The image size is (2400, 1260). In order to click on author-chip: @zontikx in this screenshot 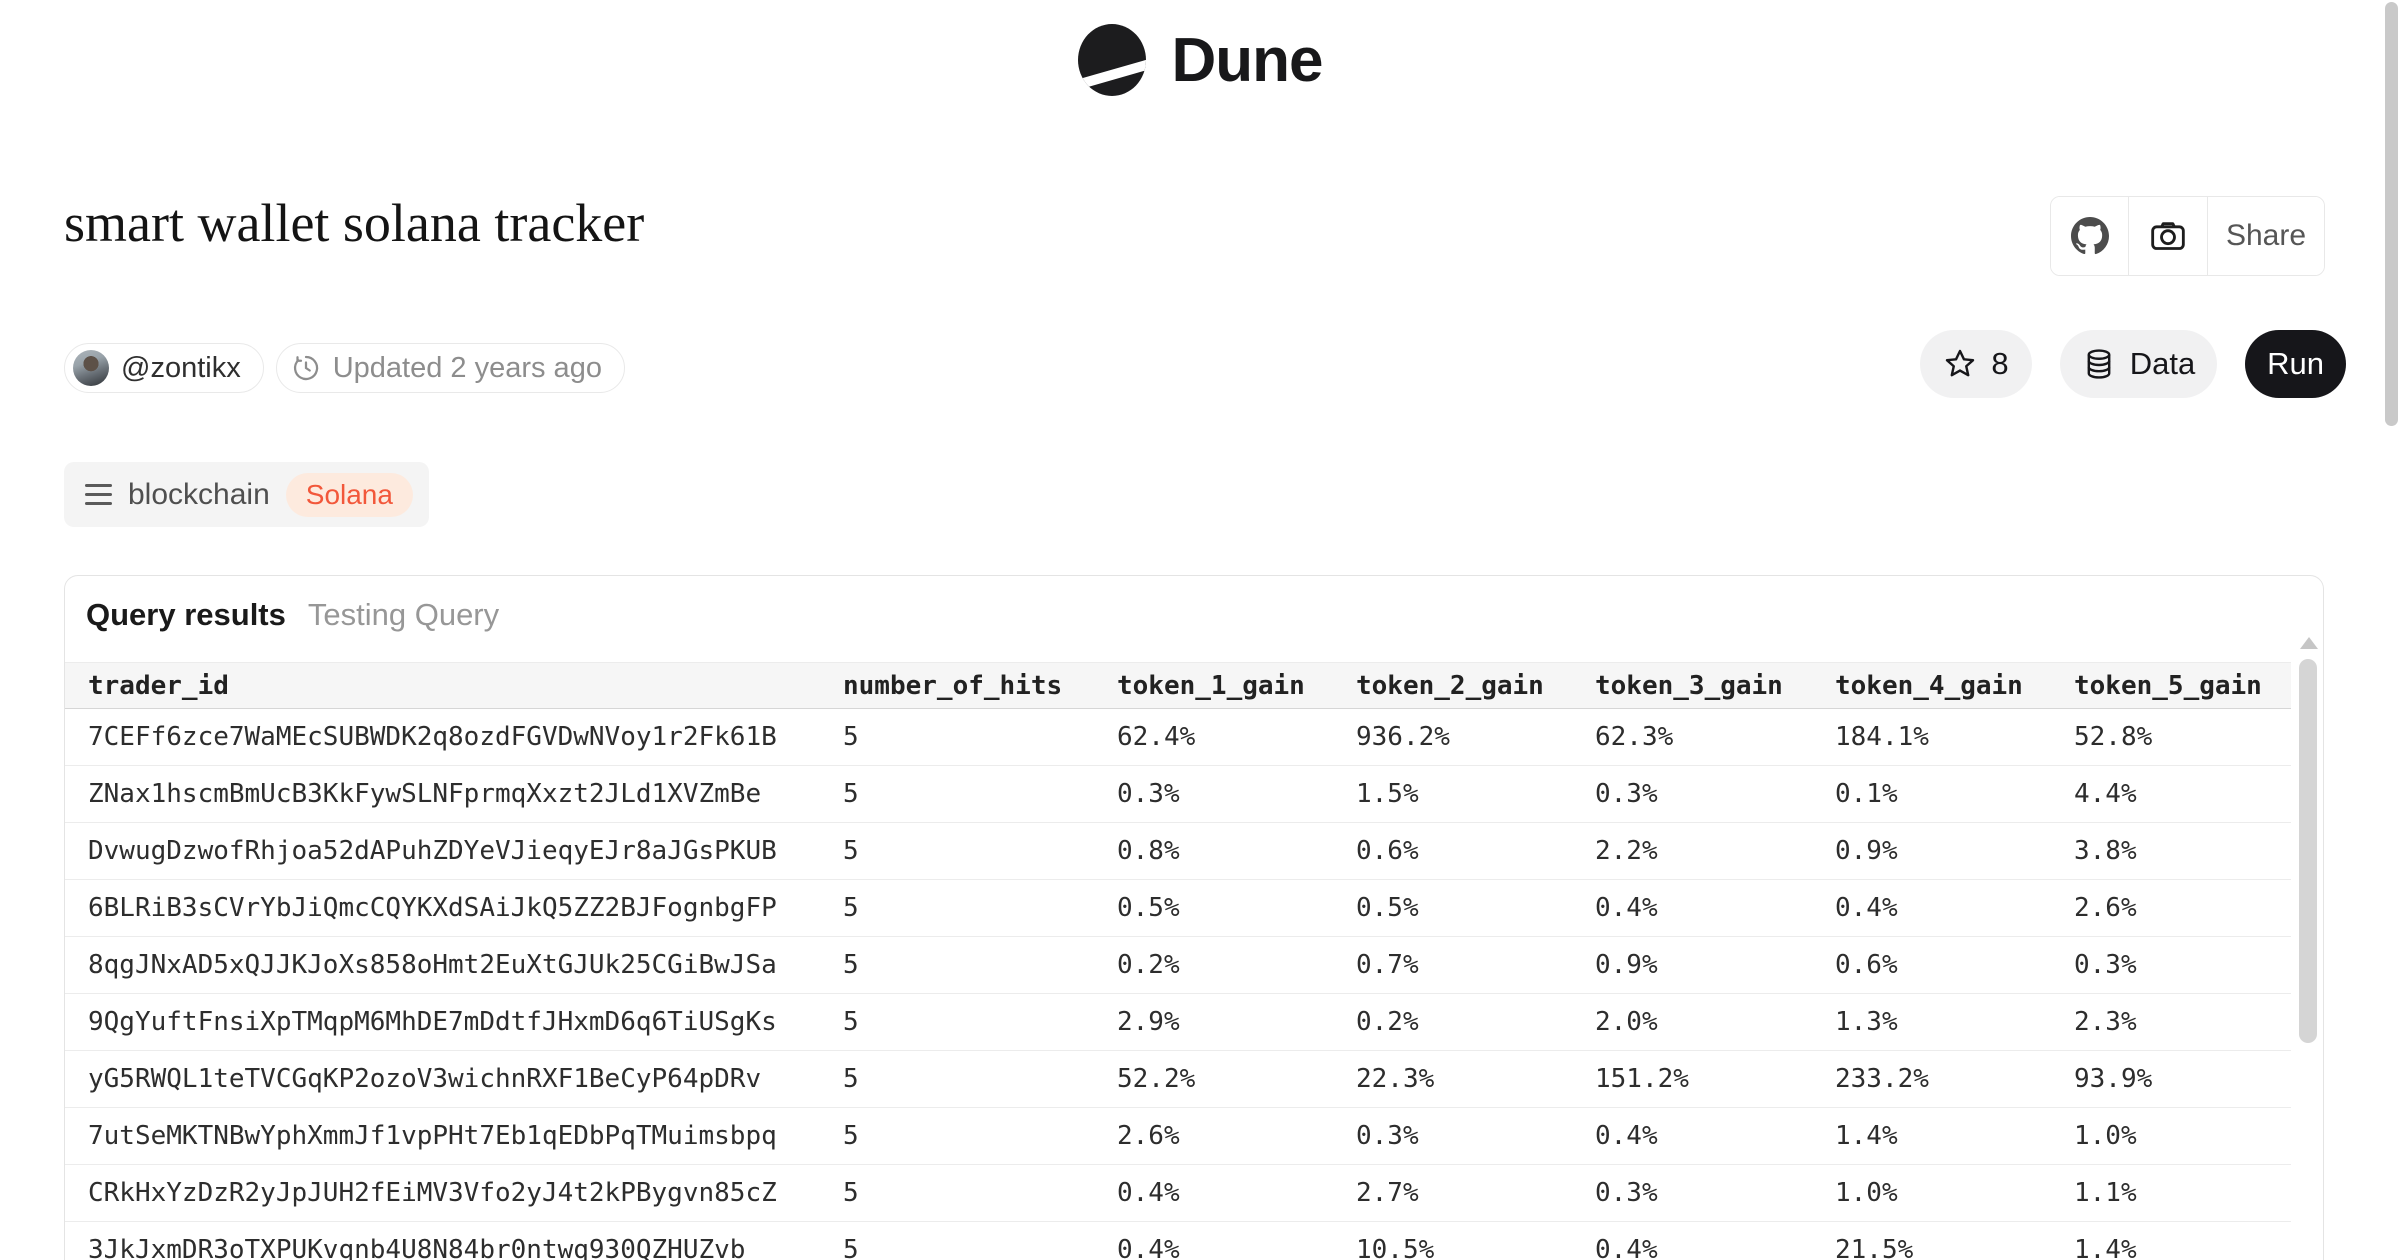, I will do `click(164, 368)`.